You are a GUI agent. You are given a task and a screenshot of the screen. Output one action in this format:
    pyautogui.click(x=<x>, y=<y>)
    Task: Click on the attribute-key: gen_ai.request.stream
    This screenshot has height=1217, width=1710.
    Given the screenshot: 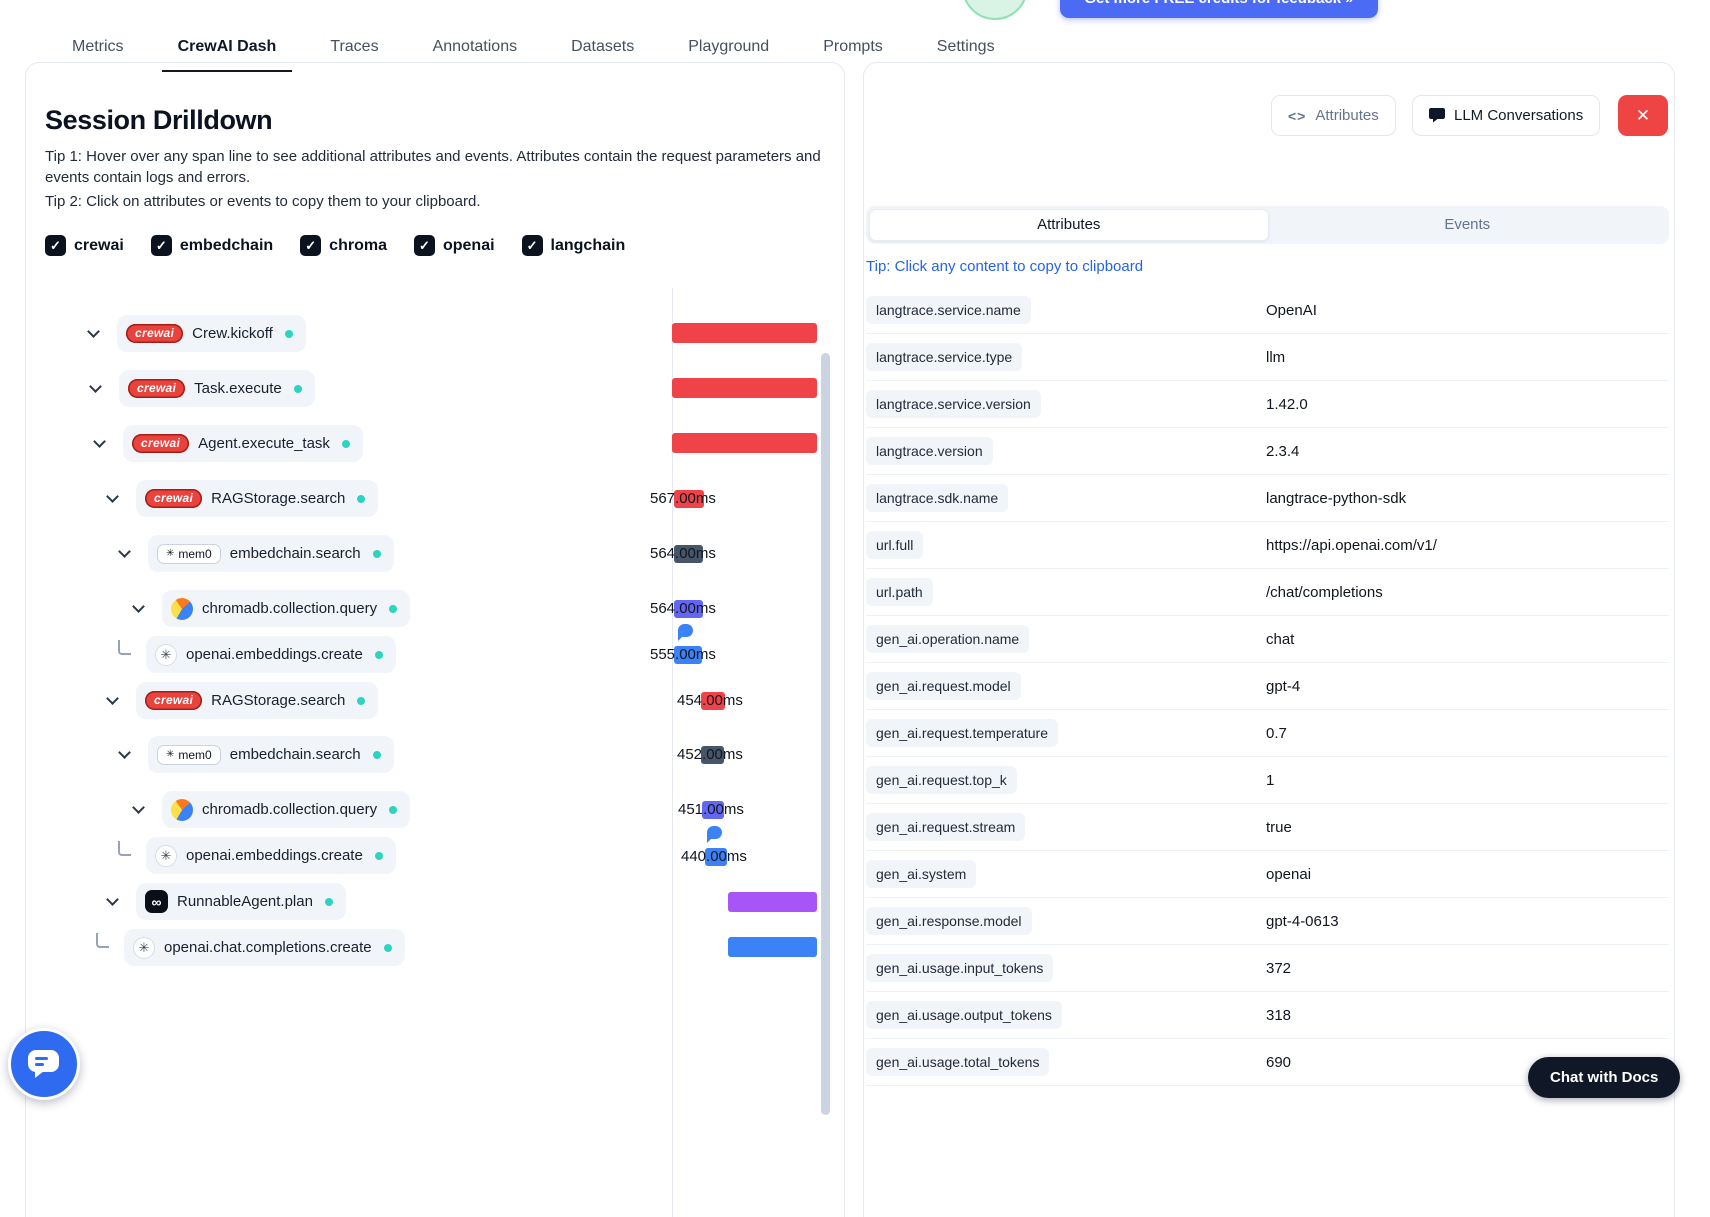 What is the action you would take?
    pyautogui.click(x=946, y=827)
    